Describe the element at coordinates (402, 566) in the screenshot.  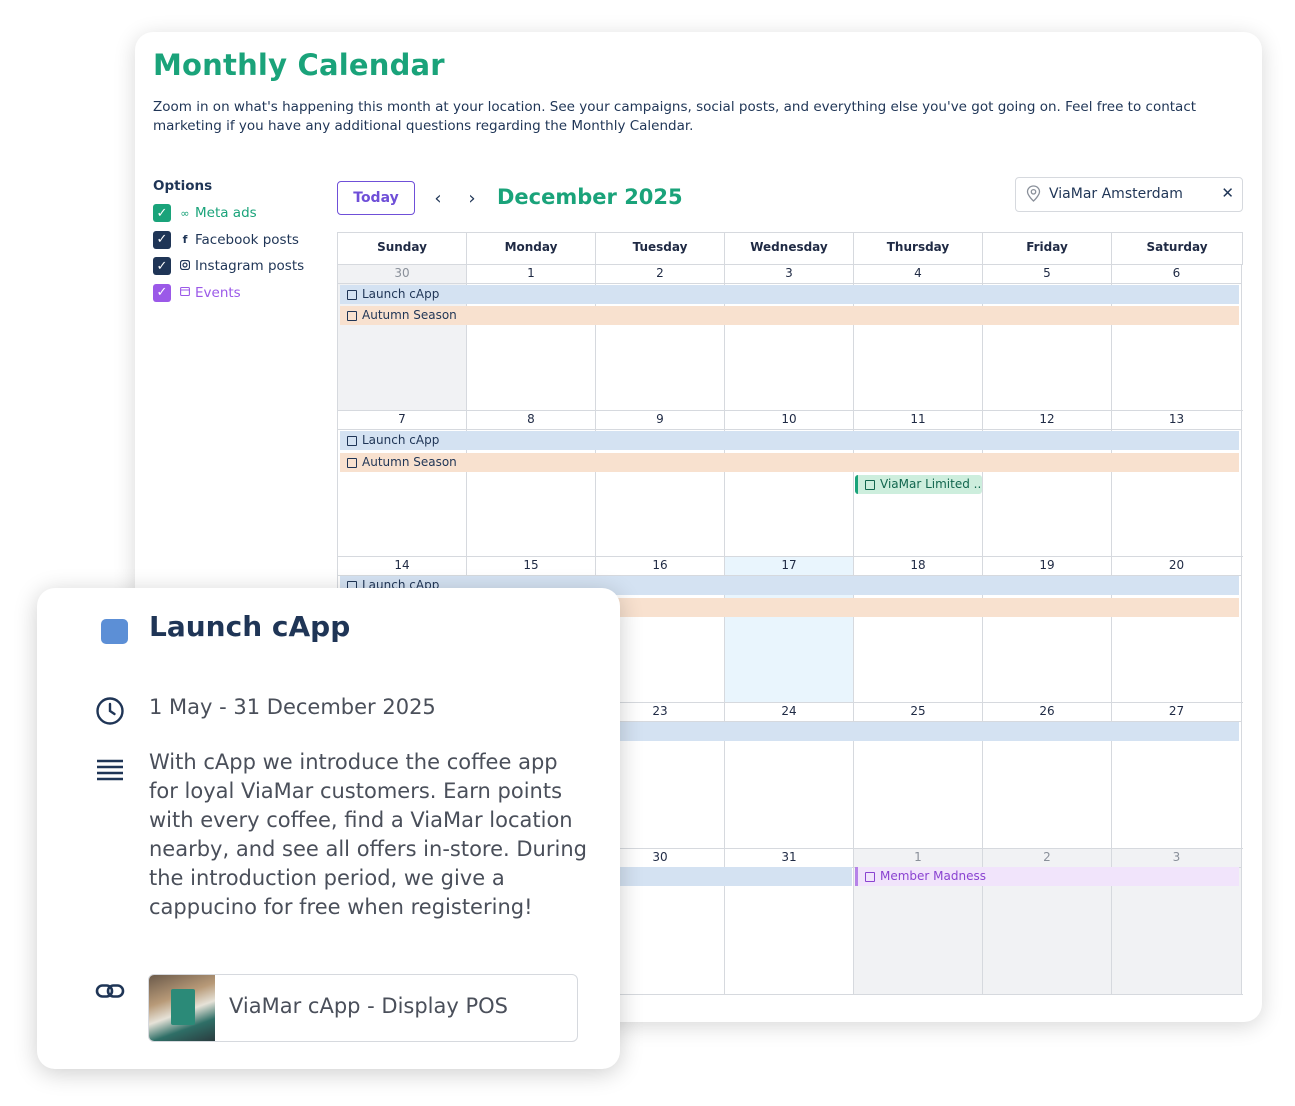
I see `day-number: 14` at that location.